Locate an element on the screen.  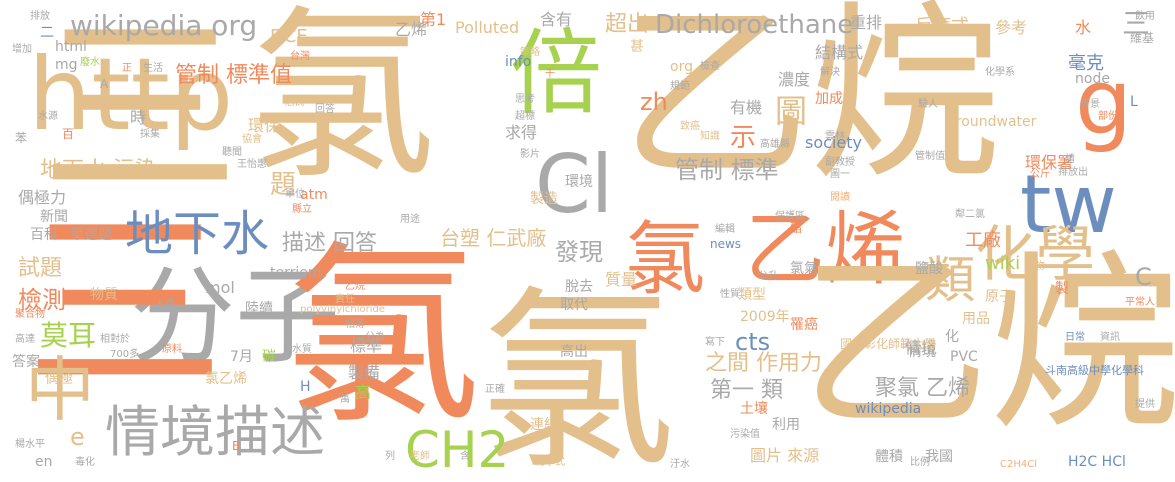
word: 王怡惠 is located at coordinates (252, 164).